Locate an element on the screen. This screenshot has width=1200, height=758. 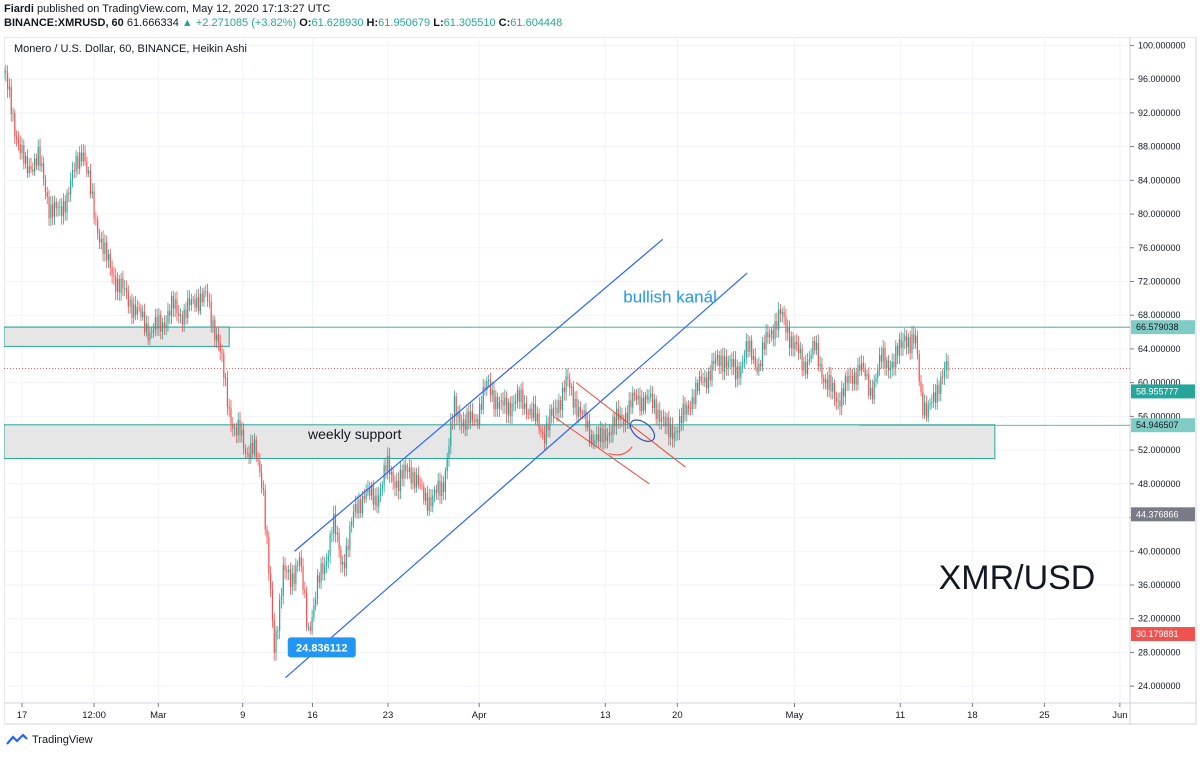
x-tick-label: 18 is located at coordinates (972, 715).